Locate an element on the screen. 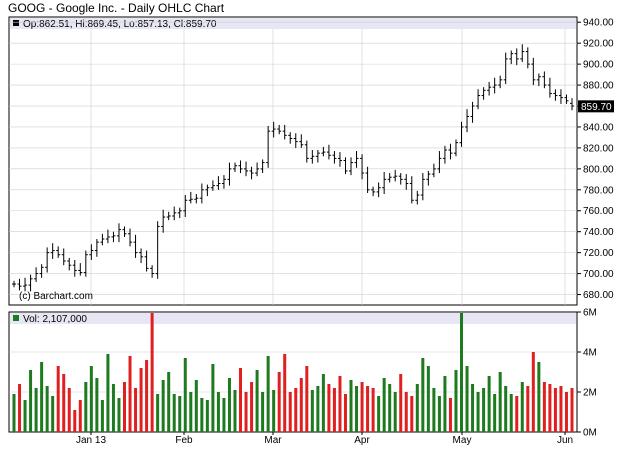 Image resolution: width=640 pixels, height=468 pixels. chart-title: GOOG - Google Inc. - Daily OHLC Chart is located at coordinates (116, 8).